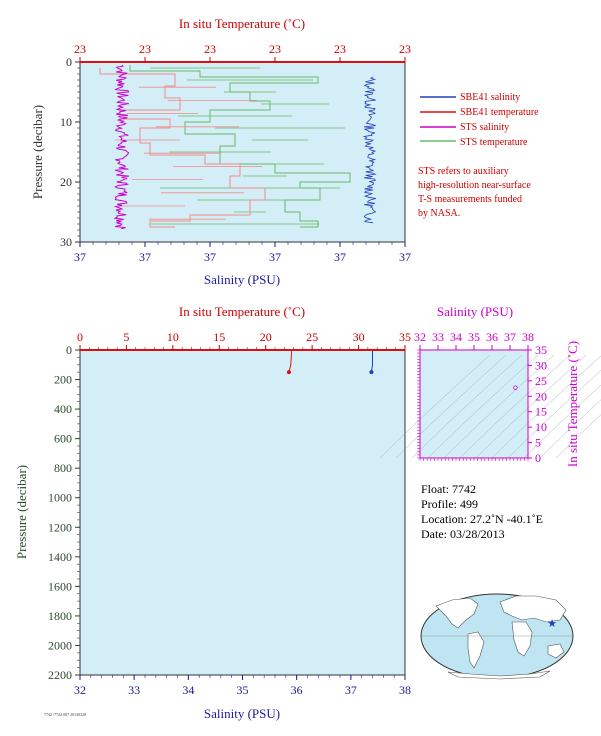 The width and height of the screenshot is (601, 736). Describe the element at coordinates (80, 257) in the screenshot. I see `top-salinity-tick-label-0: 37` at that location.